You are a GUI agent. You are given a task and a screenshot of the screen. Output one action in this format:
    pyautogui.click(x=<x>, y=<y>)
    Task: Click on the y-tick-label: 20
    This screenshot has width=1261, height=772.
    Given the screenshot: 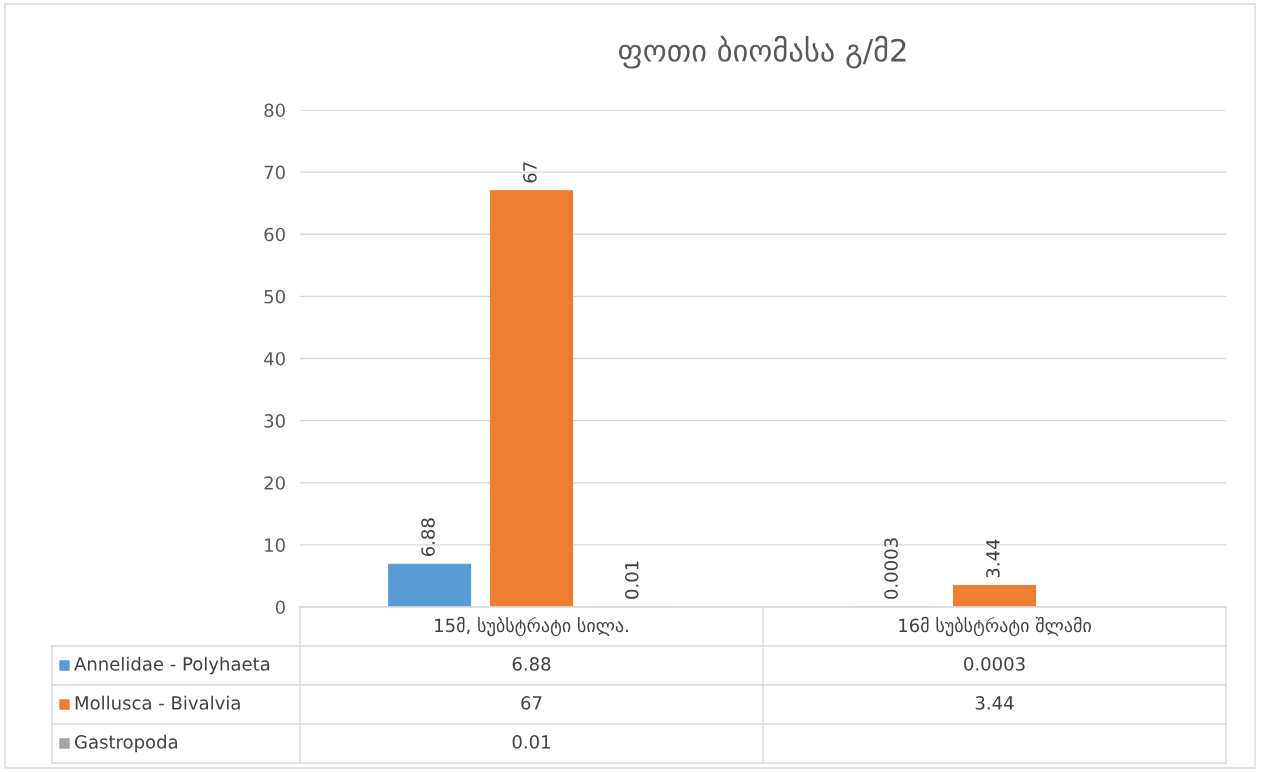 What is the action you would take?
    pyautogui.click(x=274, y=483)
    